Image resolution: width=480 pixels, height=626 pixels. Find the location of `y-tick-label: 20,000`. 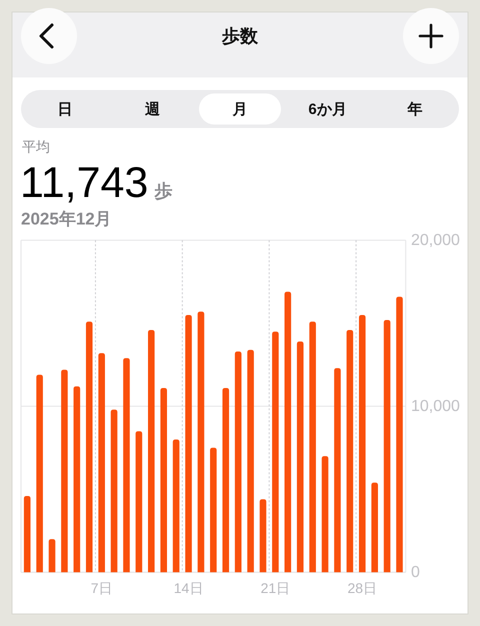

y-tick-label: 20,000 is located at coordinates (435, 240).